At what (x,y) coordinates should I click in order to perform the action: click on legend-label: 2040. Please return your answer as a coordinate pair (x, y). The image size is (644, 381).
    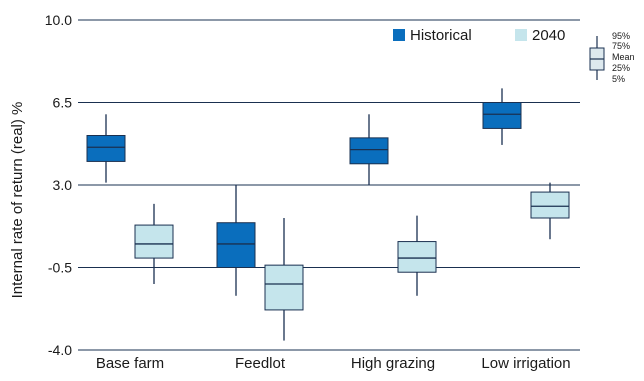
    Looking at the image, I should click on (548, 35).